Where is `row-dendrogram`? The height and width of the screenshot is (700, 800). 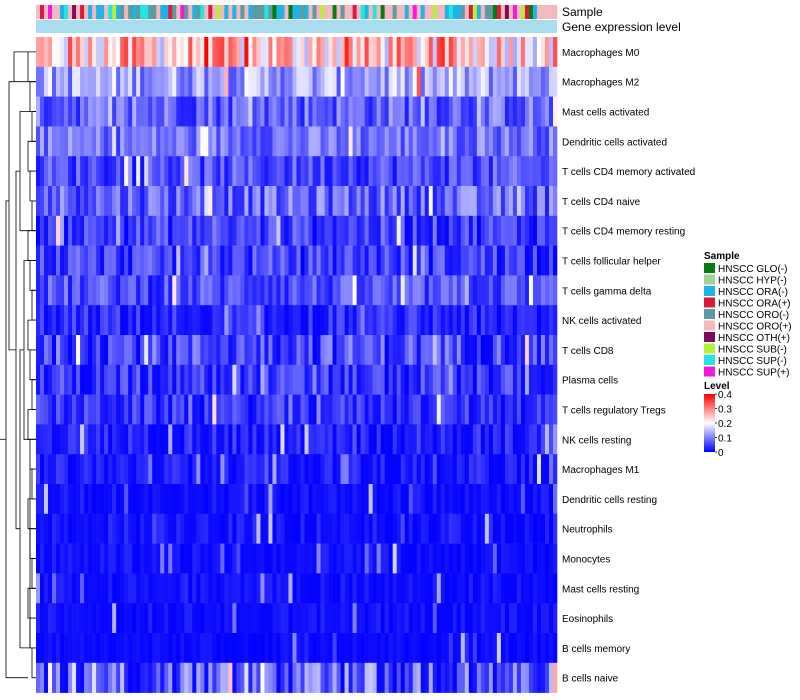 row-dendrogram is located at coordinates (18, 365).